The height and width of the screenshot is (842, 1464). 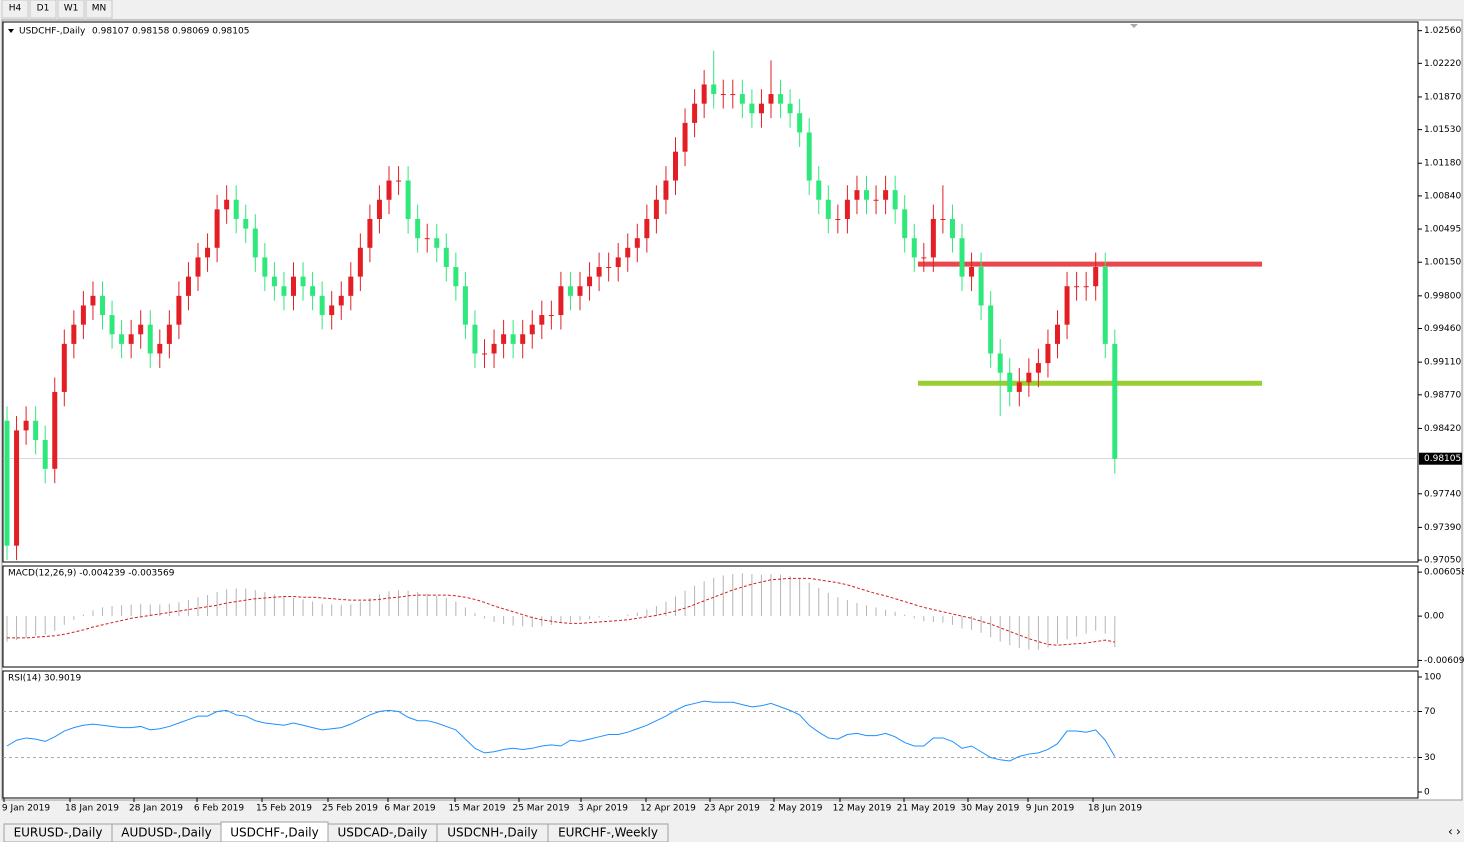 I want to click on signal-line, so click(x=561, y=611).